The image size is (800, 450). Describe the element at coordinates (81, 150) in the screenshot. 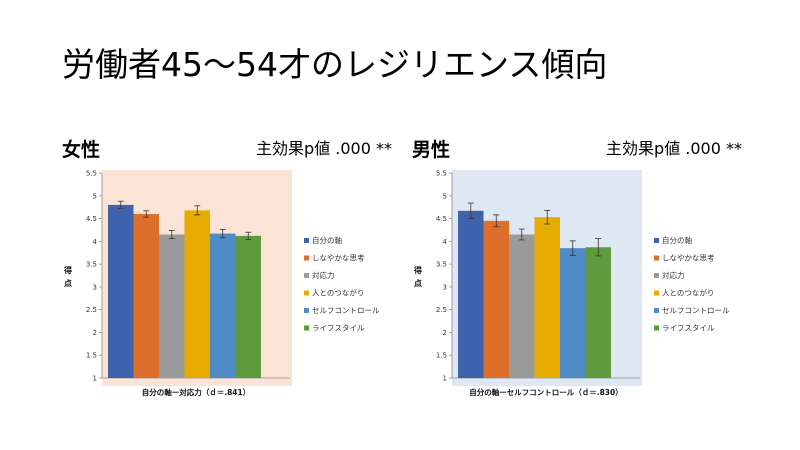

I see `female-heading: 女性` at that location.